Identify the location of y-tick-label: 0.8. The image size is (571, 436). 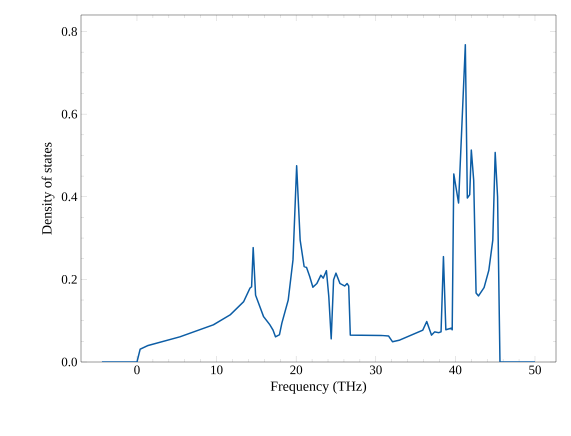
(69, 31).